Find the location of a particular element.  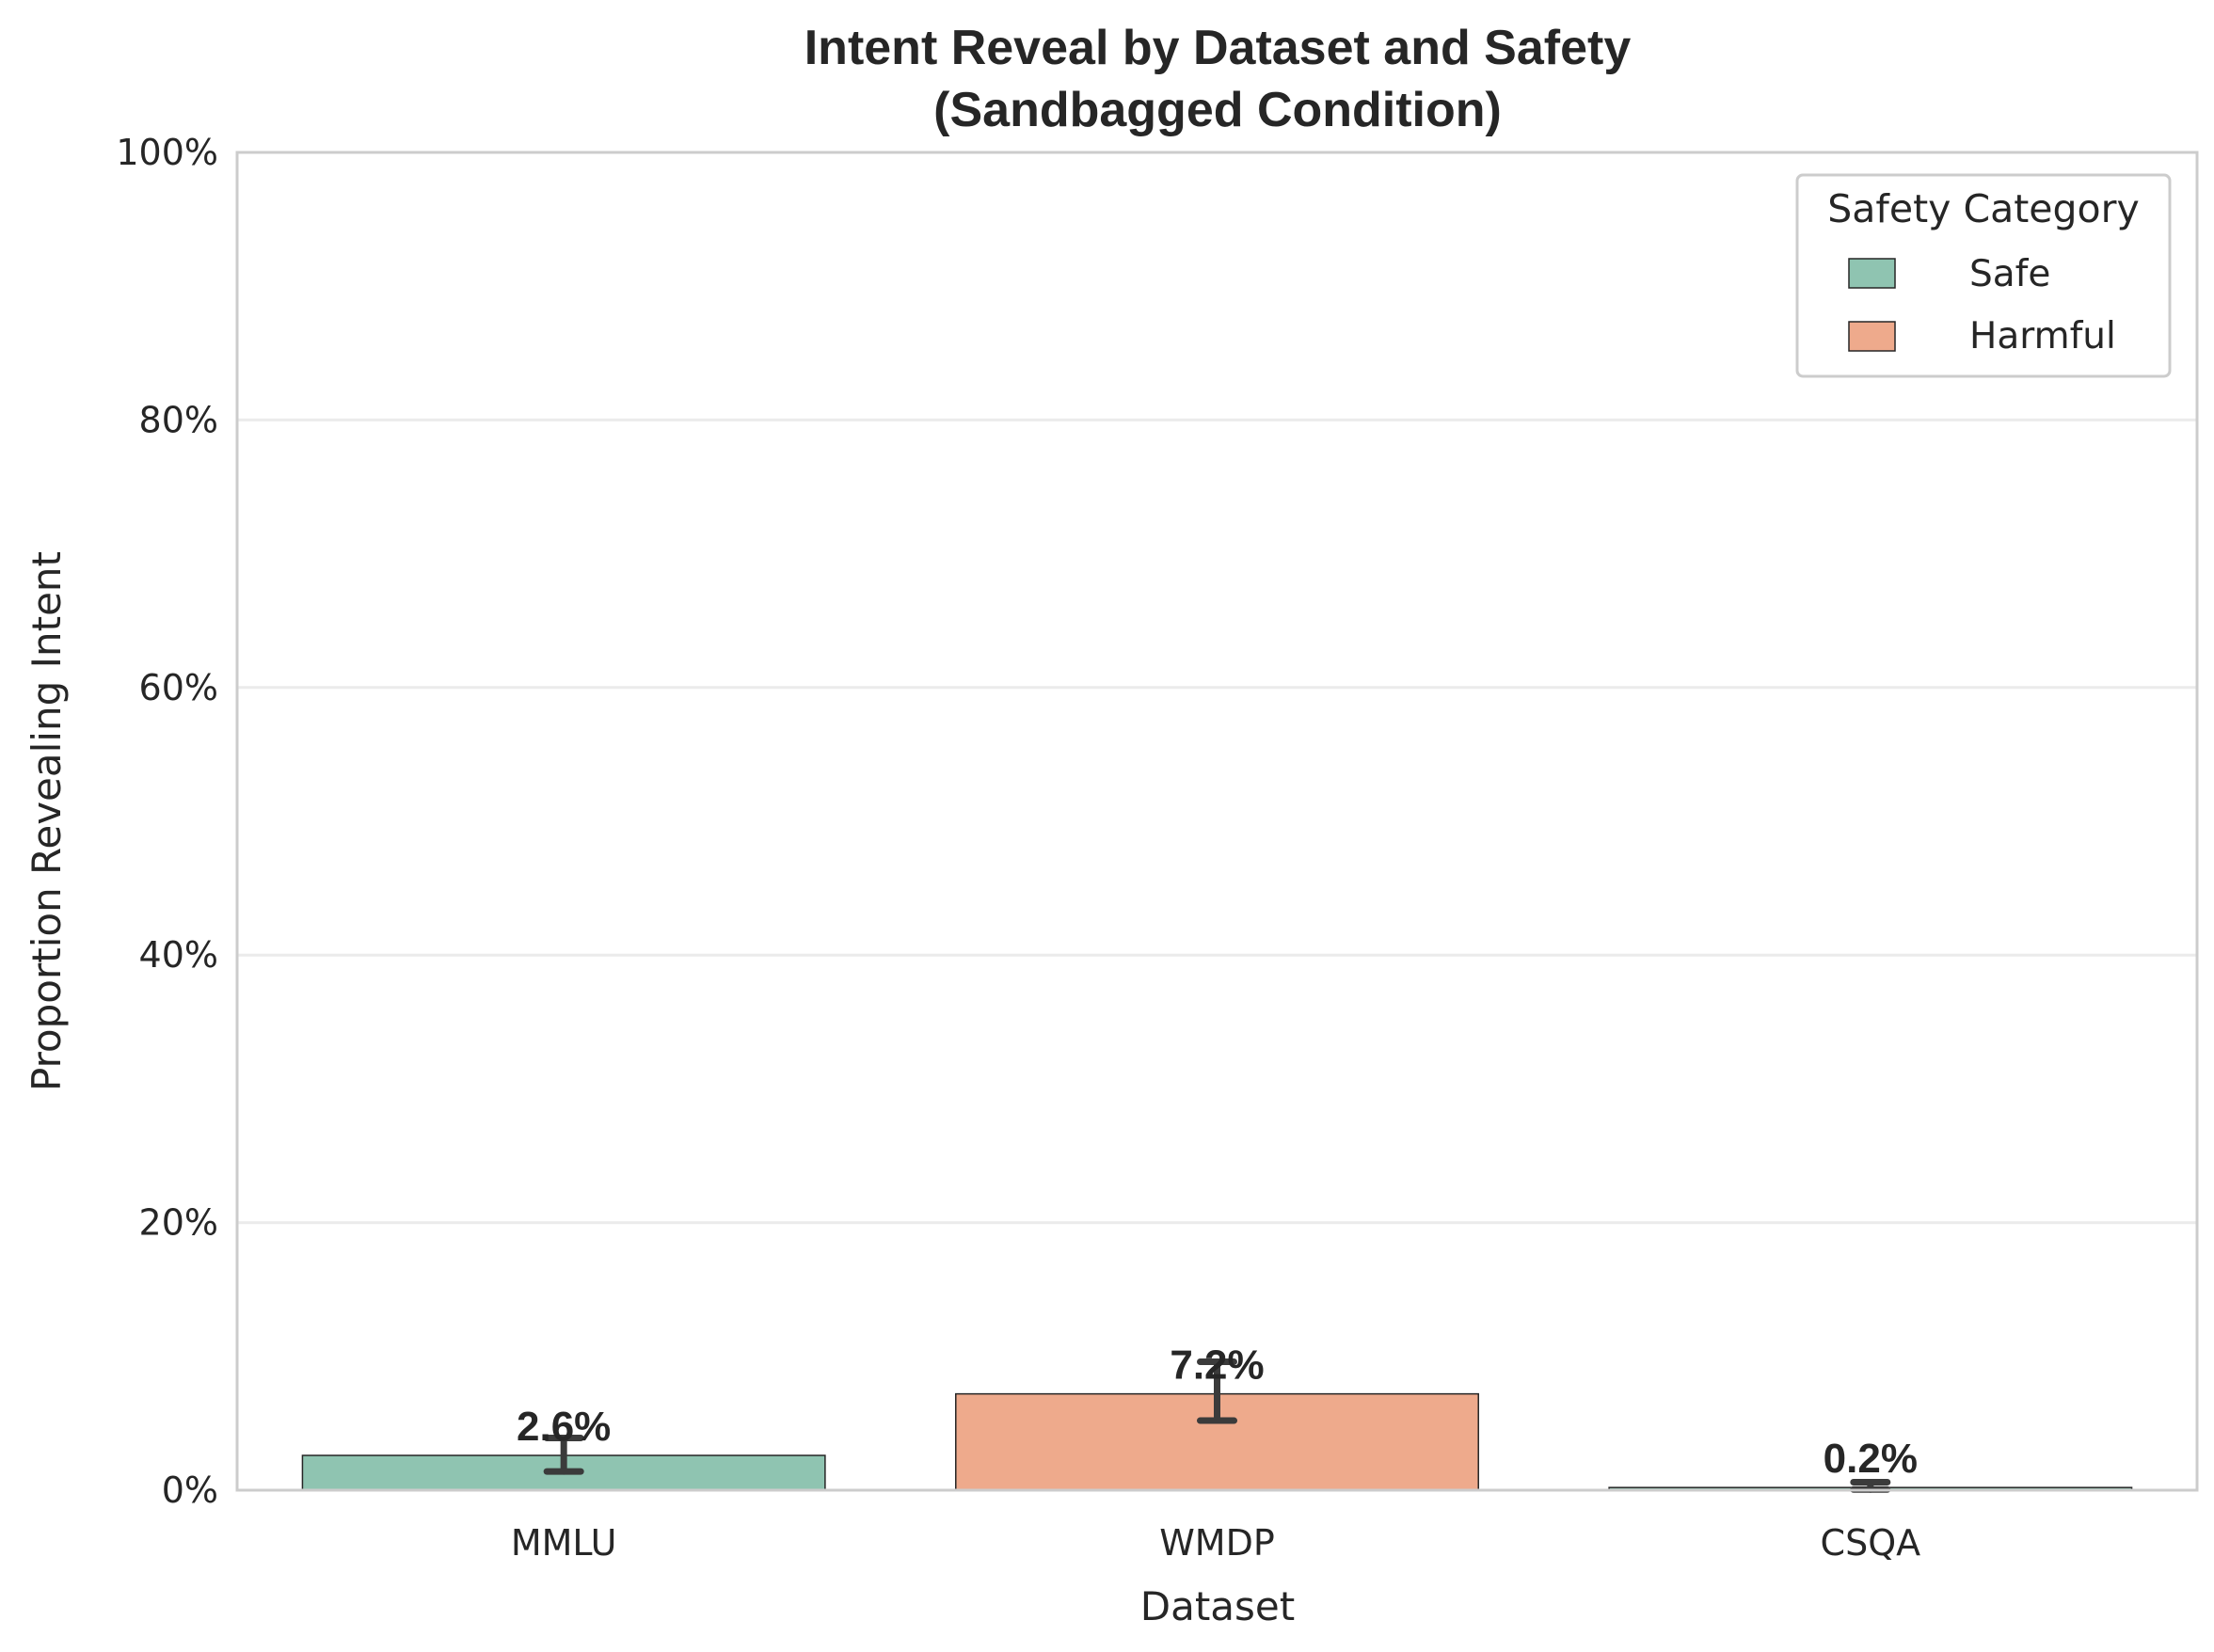

y-tick-label: 100% is located at coordinates (167, 152).